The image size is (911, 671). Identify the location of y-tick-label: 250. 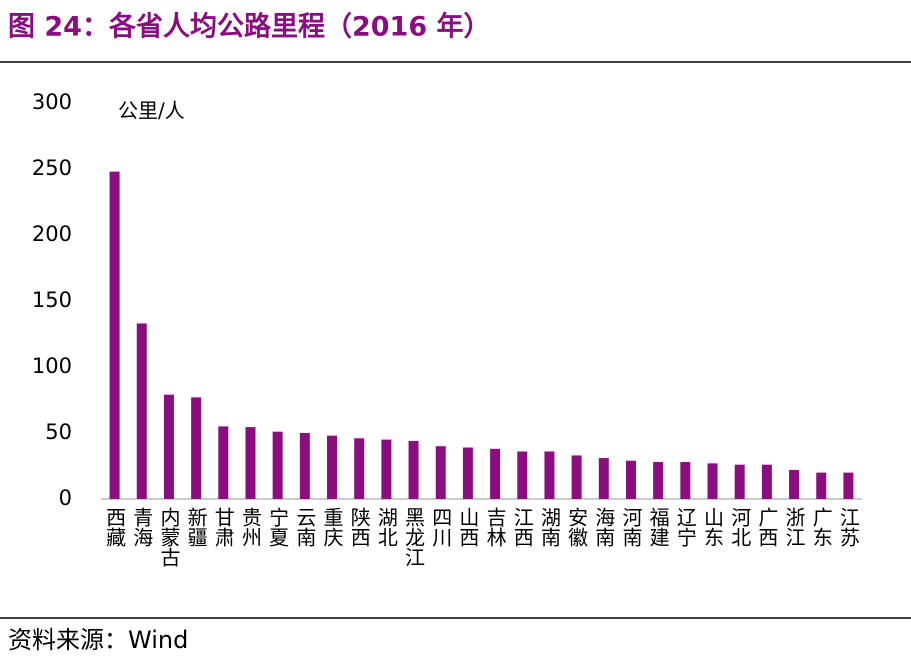
(52, 168).